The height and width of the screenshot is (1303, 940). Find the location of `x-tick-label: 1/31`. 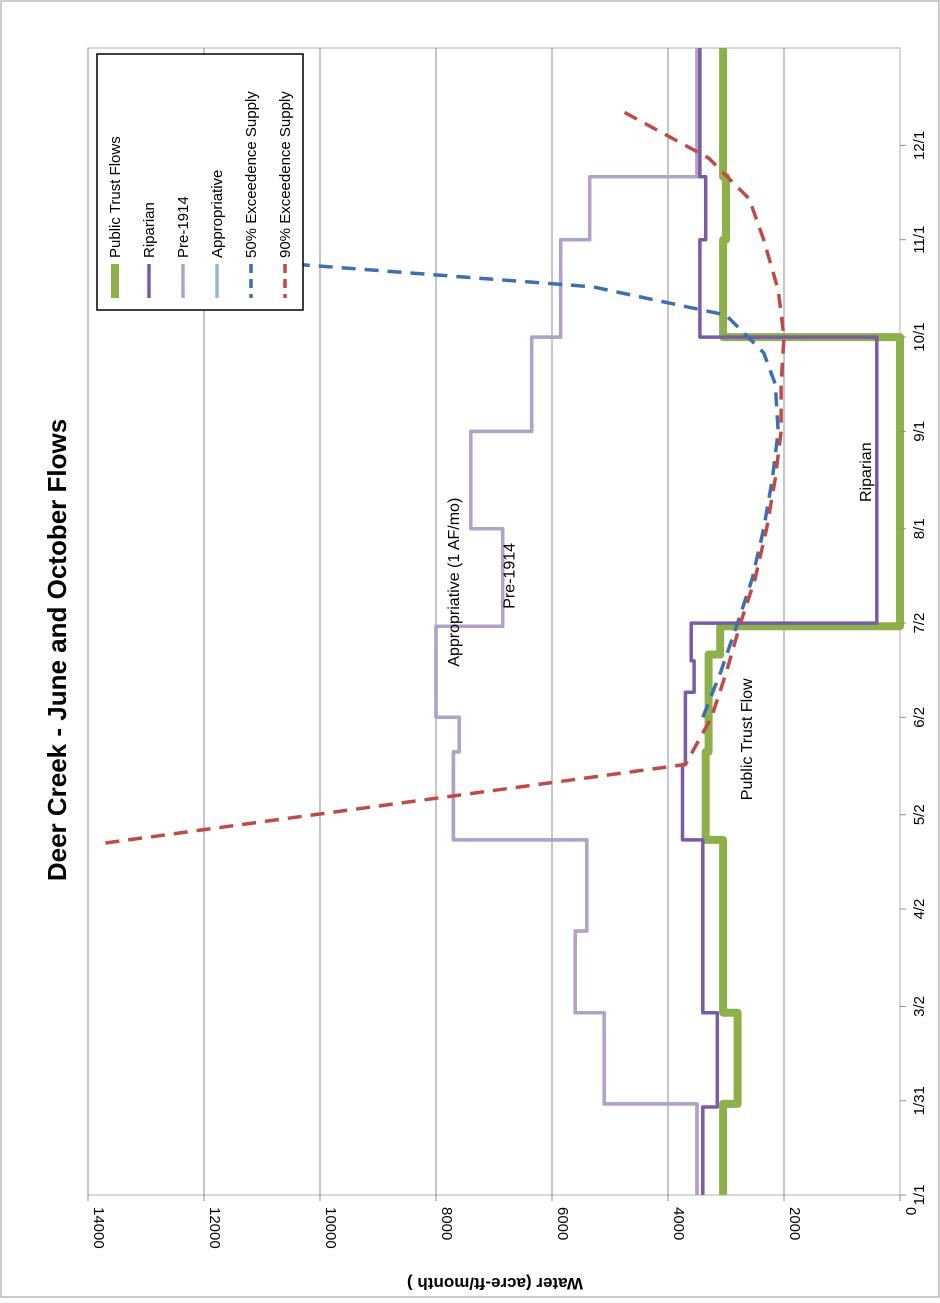

x-tick-label: 1/31 is located at coordinates (919, 1100).